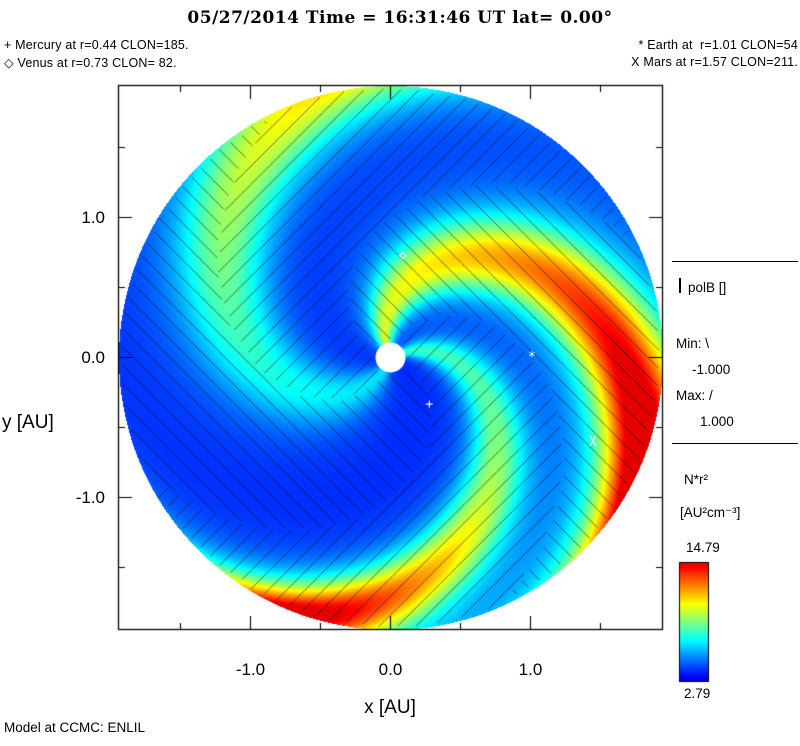 This screenshot has height=746, width=800. Describe the element at coordinates (703, 547) in the screenshot. I see `colorbar-max-value: 14.79` at that location.